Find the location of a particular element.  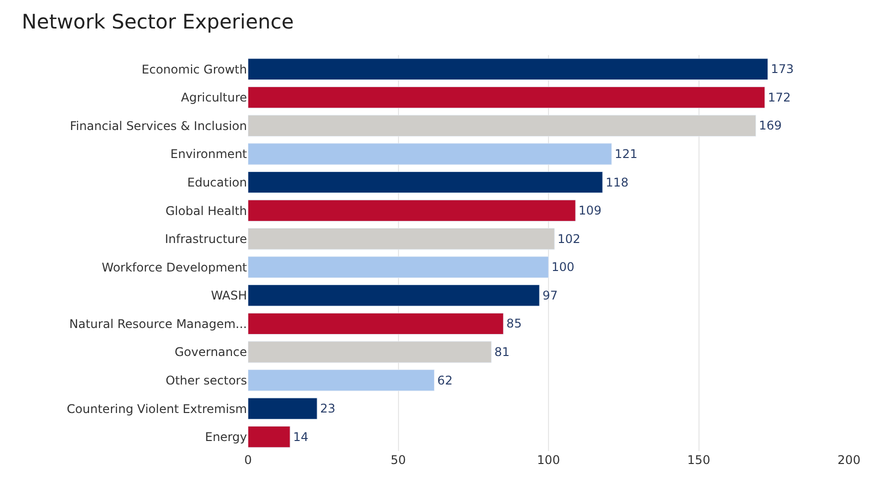

y-tick-label: Governance is located at coordinates (210, 352).